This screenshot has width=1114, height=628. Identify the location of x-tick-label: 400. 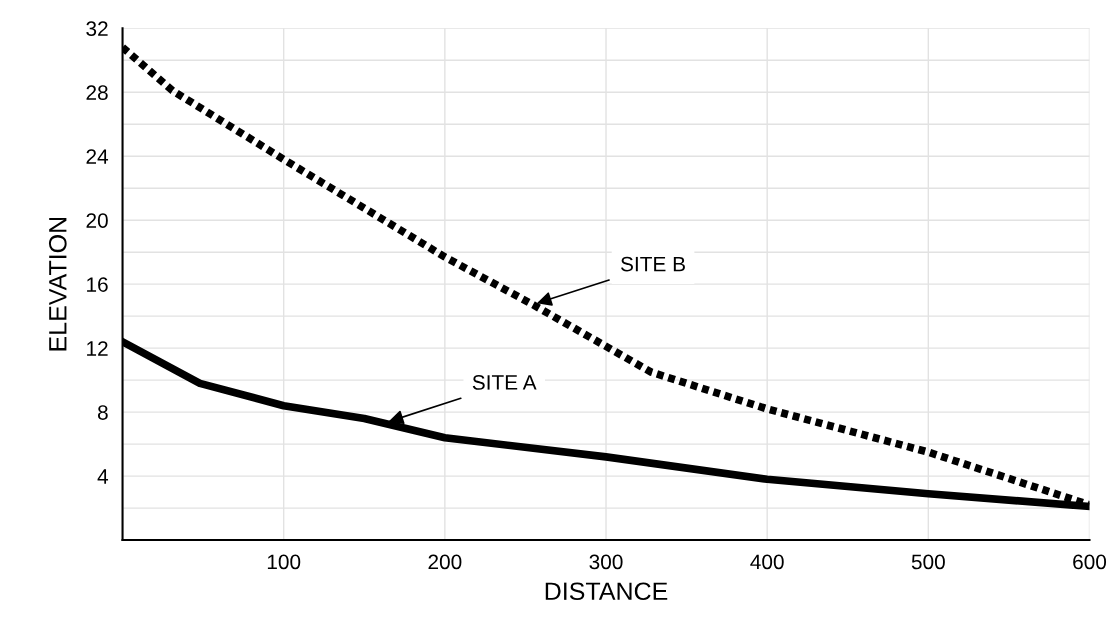
(767, 562).